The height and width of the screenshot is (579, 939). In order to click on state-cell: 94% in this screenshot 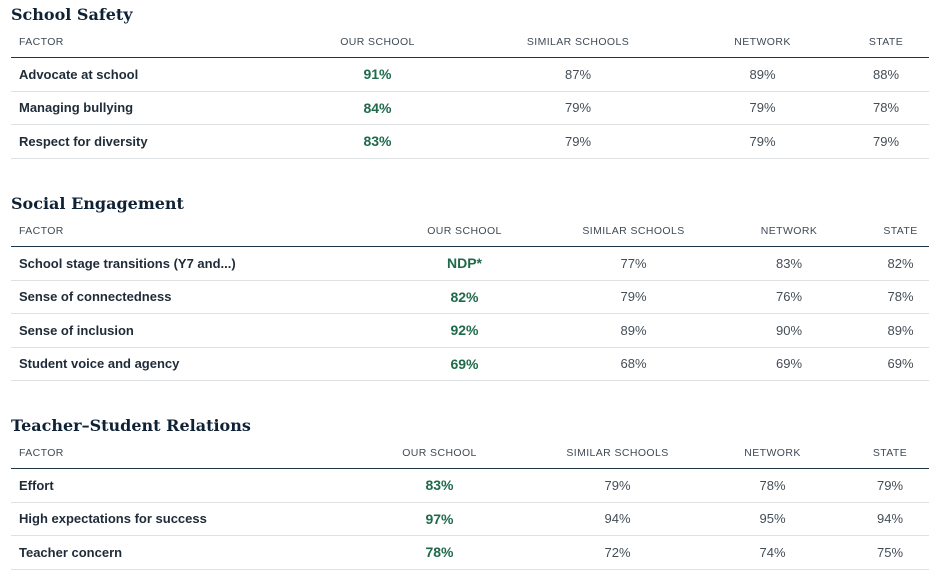, I will do `click(890, 519)`.